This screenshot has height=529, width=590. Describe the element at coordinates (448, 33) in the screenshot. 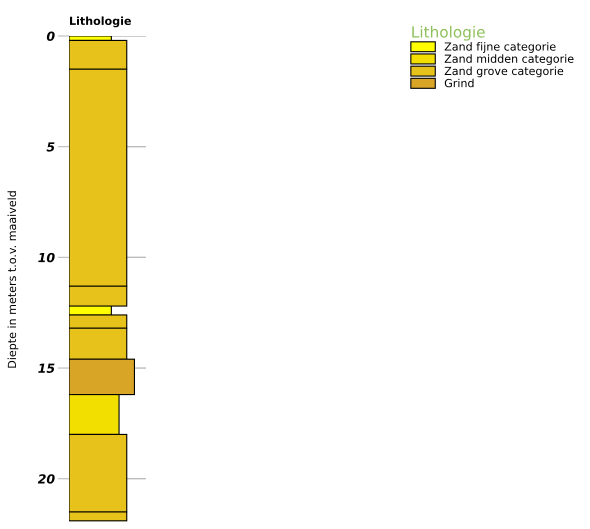

I see `legend-title: Lithologie` at that location.